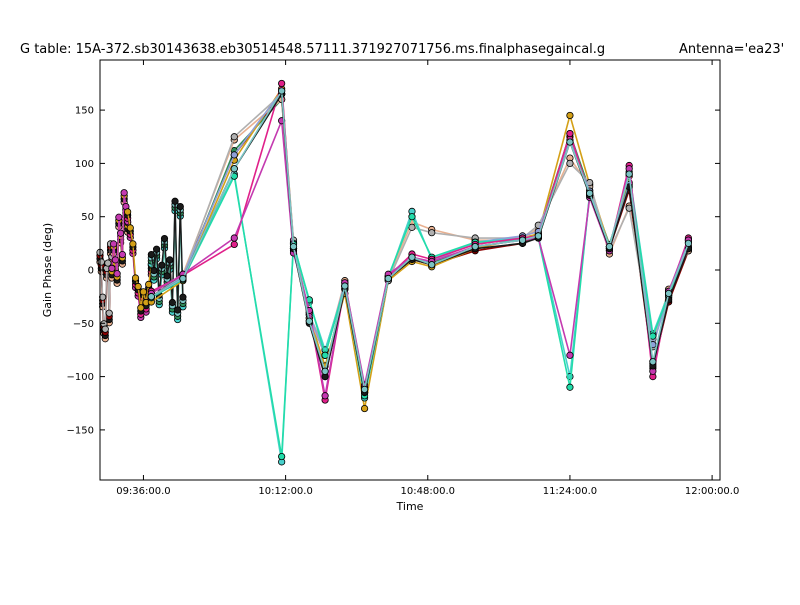  I want to click on x-tick-label: 10:48:00.0, so click(428, 491).